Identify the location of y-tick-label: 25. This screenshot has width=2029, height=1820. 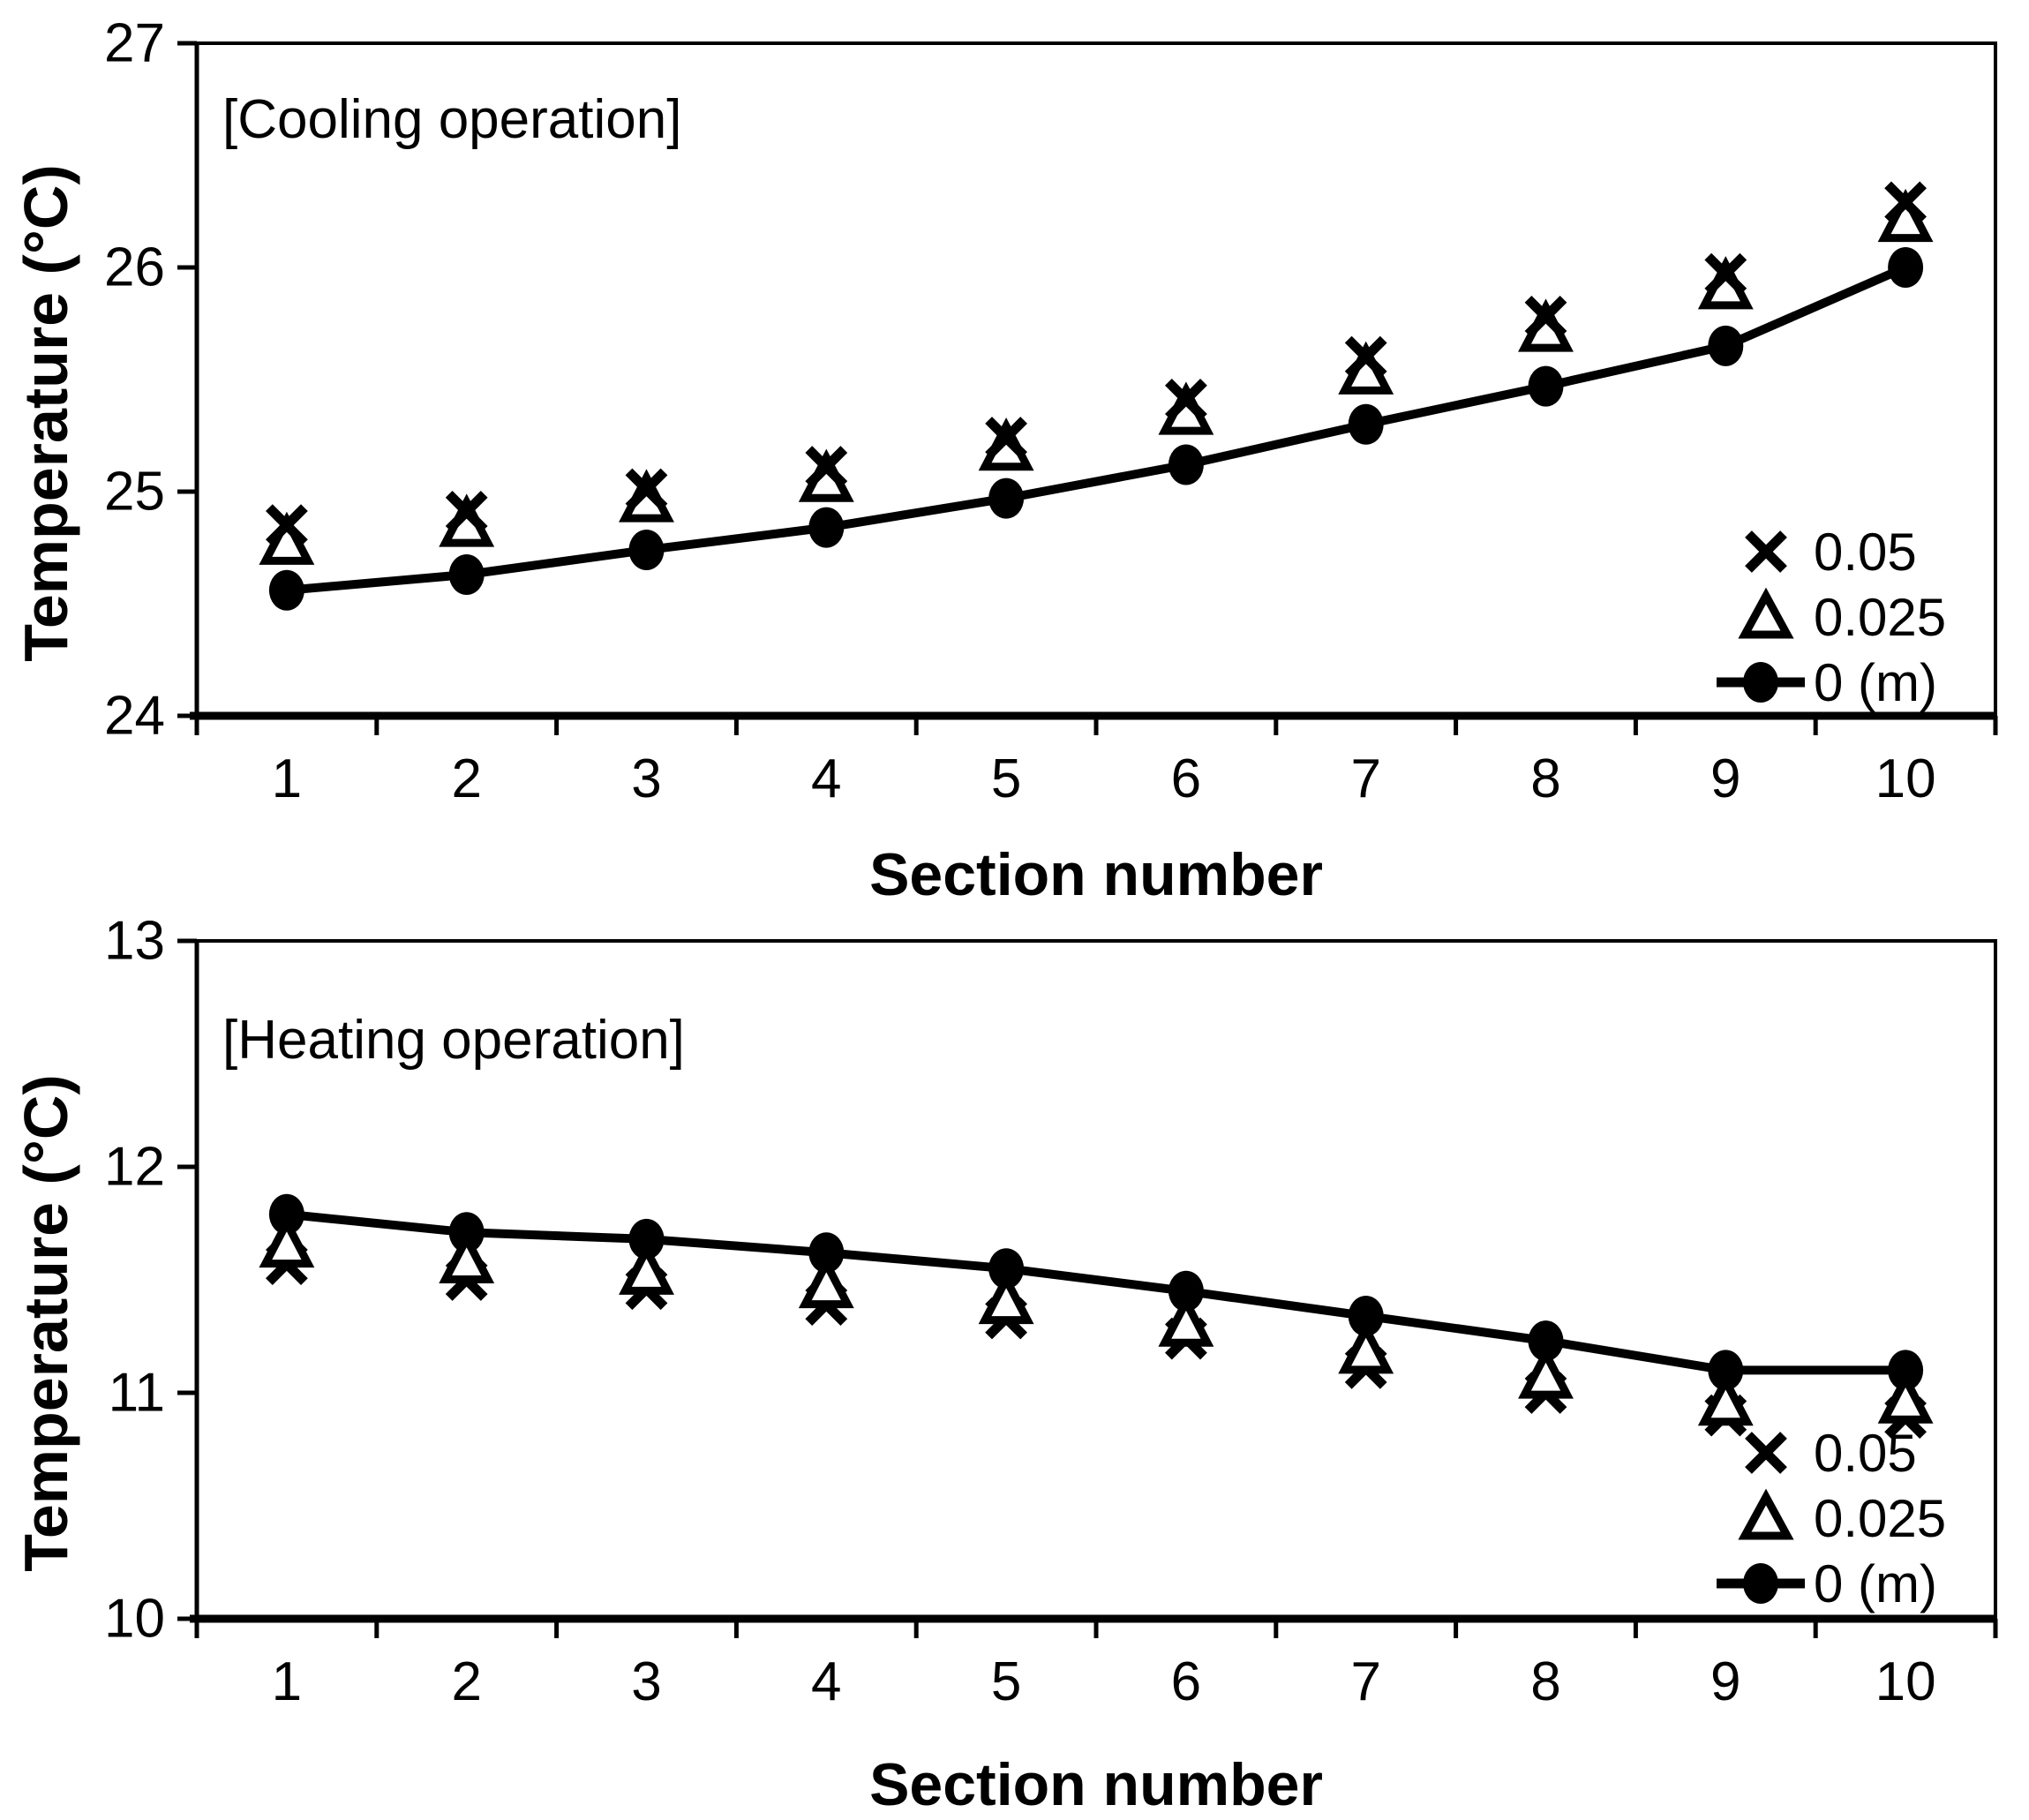
(134, 492).